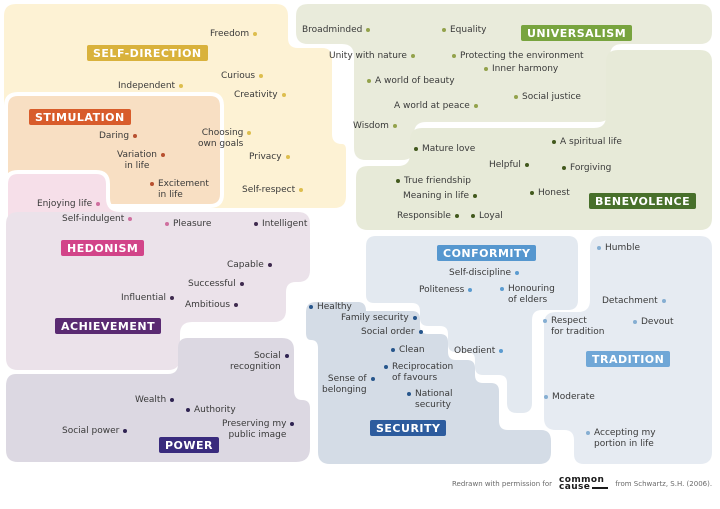 This screenshot has width=720, height=509. I want to click on value-label: Social order, so click(388, 332).